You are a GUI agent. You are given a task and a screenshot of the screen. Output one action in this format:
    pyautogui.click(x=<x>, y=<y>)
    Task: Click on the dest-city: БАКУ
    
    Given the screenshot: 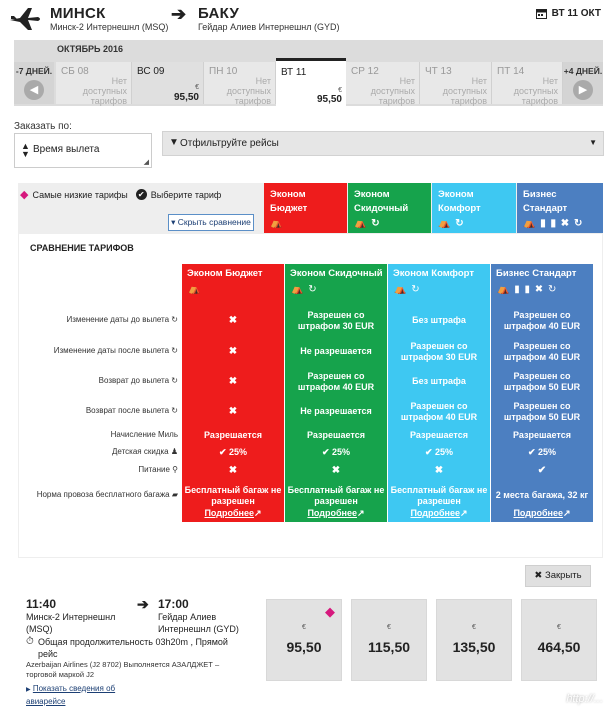 What is the action you would take?
    pyautogui.click(x=219, y=13)
    